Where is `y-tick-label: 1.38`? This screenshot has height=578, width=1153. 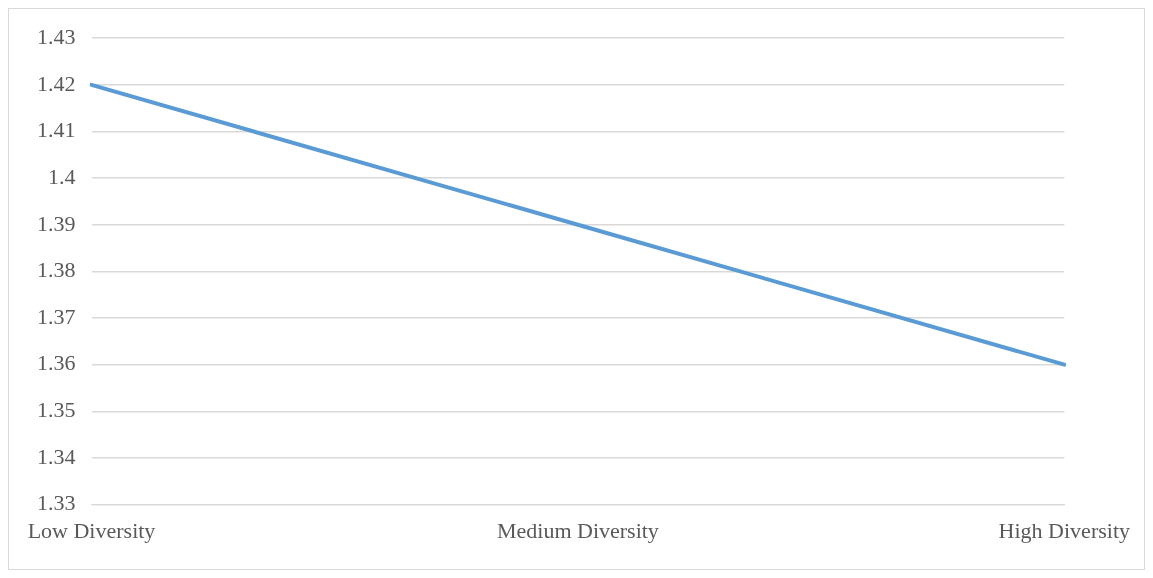
y-tick-label: 1.38 is located at coordinates (56, 270).